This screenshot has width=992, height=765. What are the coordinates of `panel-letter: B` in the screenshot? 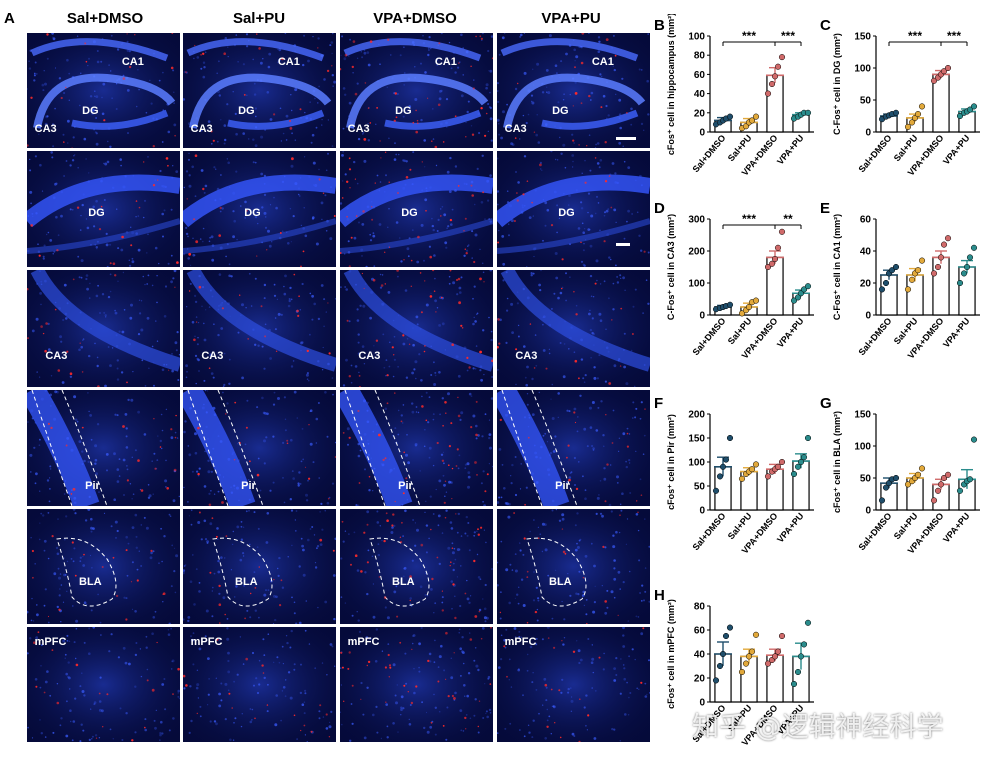 It's located at (659, 25).